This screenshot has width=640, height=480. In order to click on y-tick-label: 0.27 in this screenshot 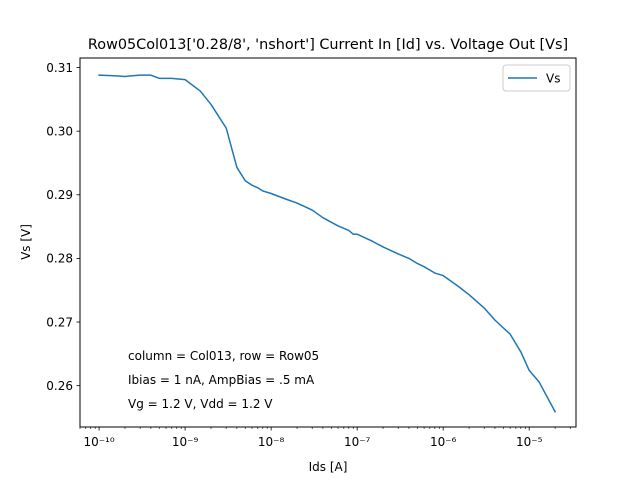, I will do `click(59, 322)`.